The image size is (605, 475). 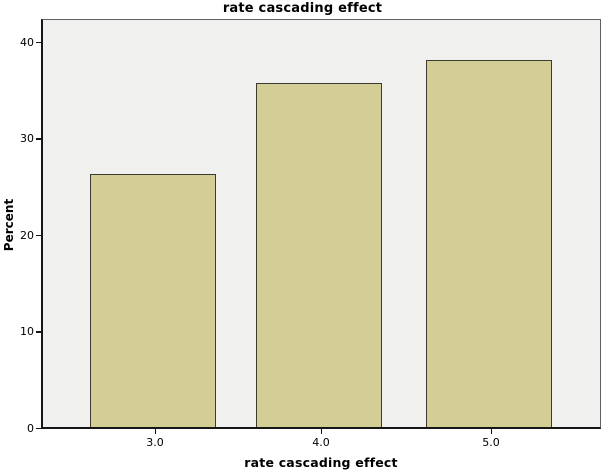 I want to click on x-tick-label: 4.0, so click(x=321, y=442).